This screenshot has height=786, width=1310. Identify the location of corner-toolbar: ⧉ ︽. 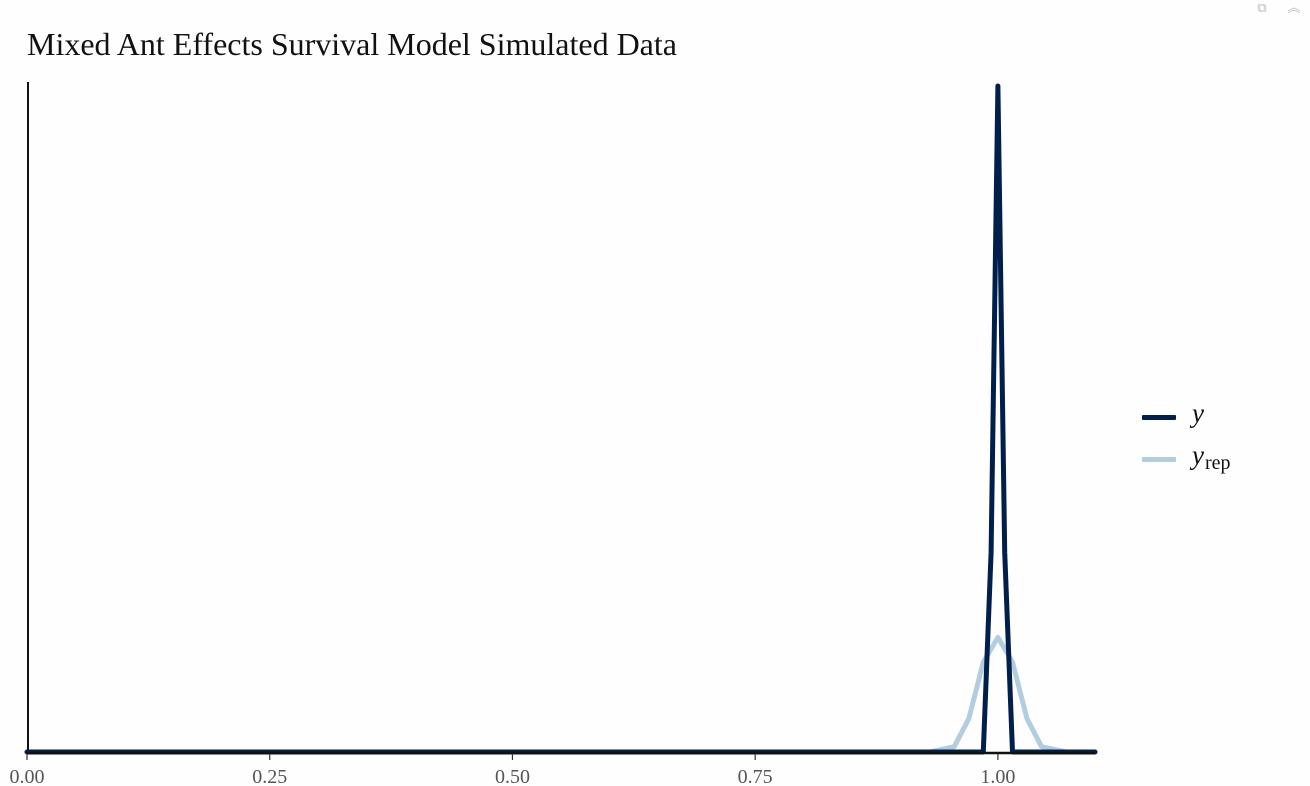
(1275, 9).